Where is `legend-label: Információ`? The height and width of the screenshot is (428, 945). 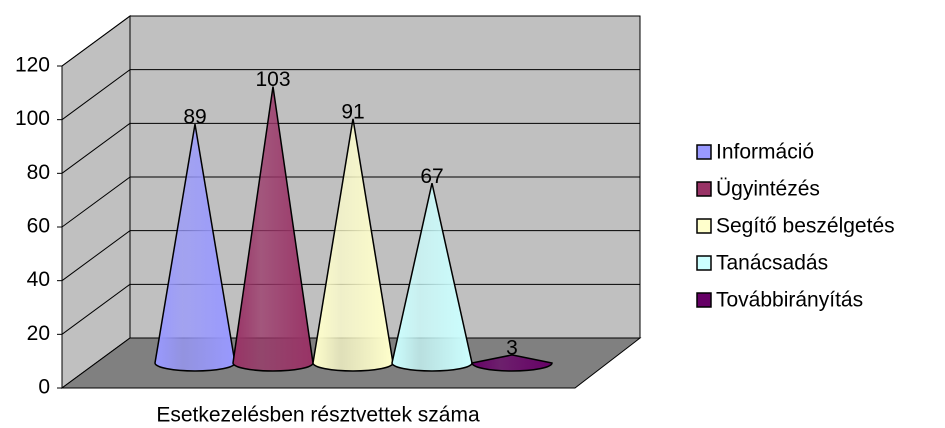 legend-label: Információ is located at coordinates (765, 152).